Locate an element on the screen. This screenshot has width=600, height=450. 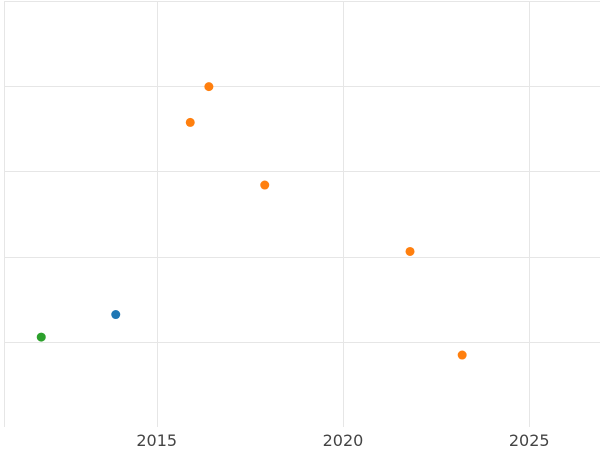
x-tick-label: 2015 is located at coordinates (156, 440).